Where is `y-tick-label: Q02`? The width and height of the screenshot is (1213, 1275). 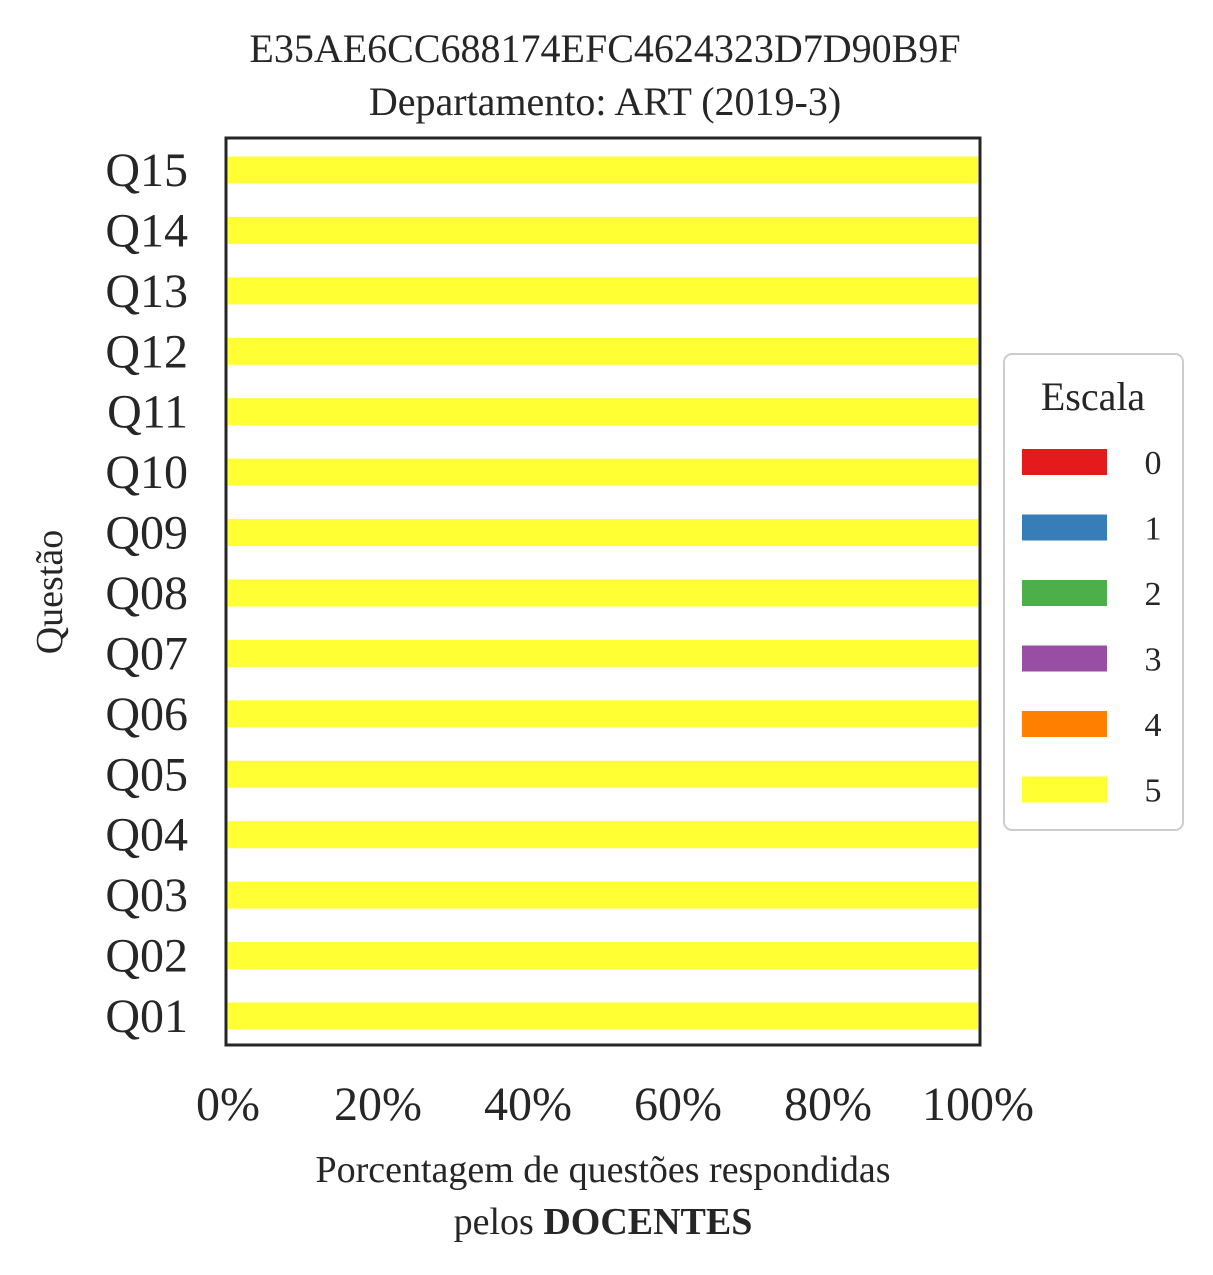 y-tick-label: Q02 is located at coordinates (146, 956).